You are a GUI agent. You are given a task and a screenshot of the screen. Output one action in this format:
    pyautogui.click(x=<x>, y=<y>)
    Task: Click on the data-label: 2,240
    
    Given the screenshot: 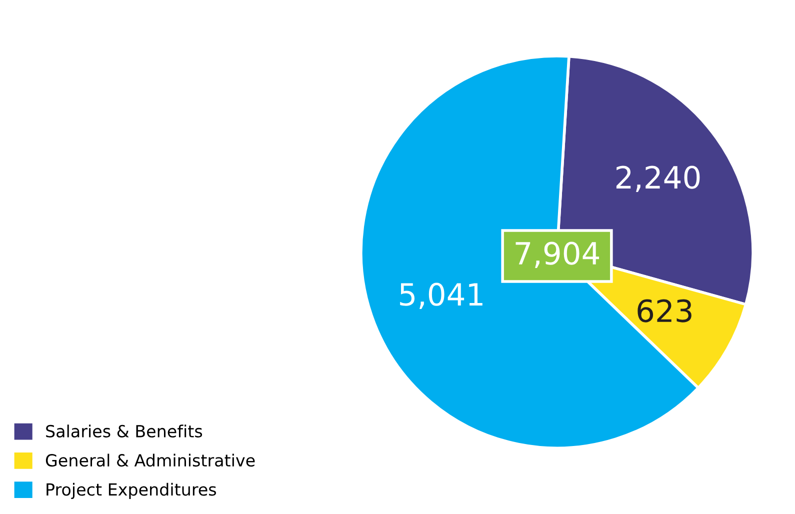 What is the action you would take?
    pyautogui.click(x=658, y=179)
    